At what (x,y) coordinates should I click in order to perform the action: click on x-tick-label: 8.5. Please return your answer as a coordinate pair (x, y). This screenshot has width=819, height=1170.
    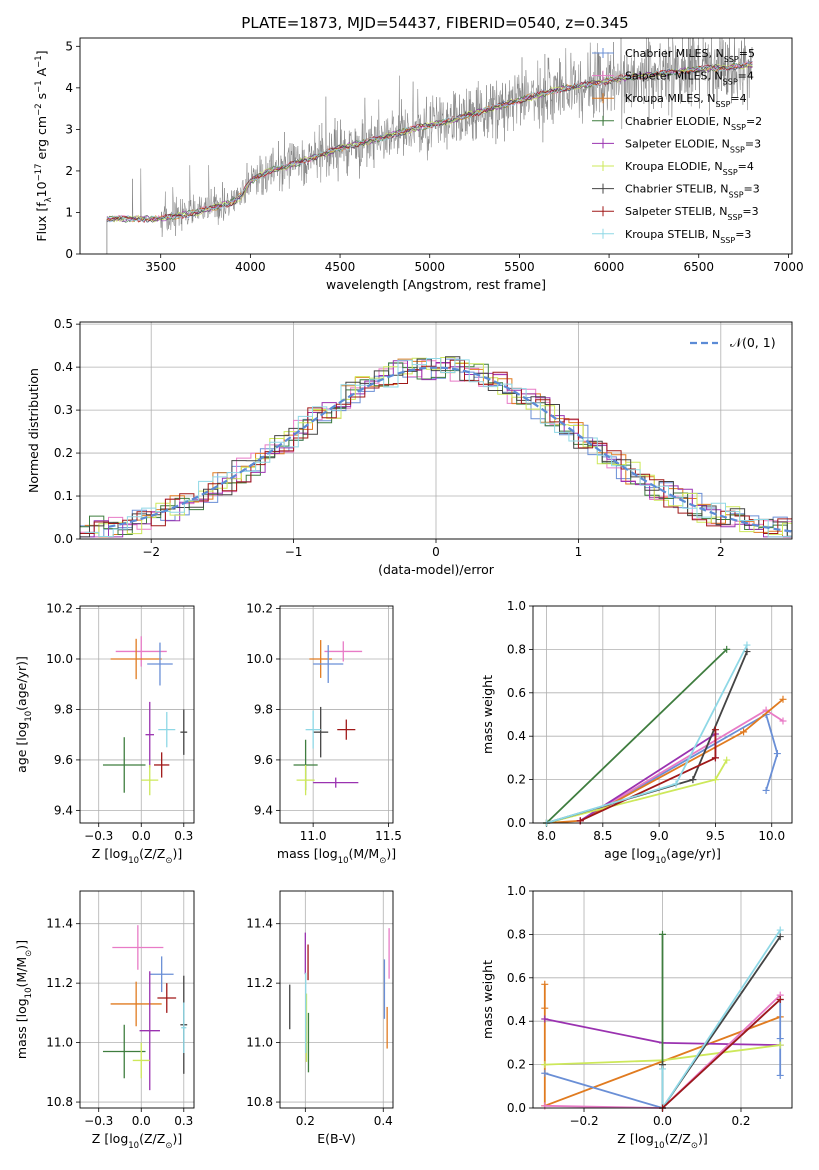
    Looking at the image, I should click on (602, 836).